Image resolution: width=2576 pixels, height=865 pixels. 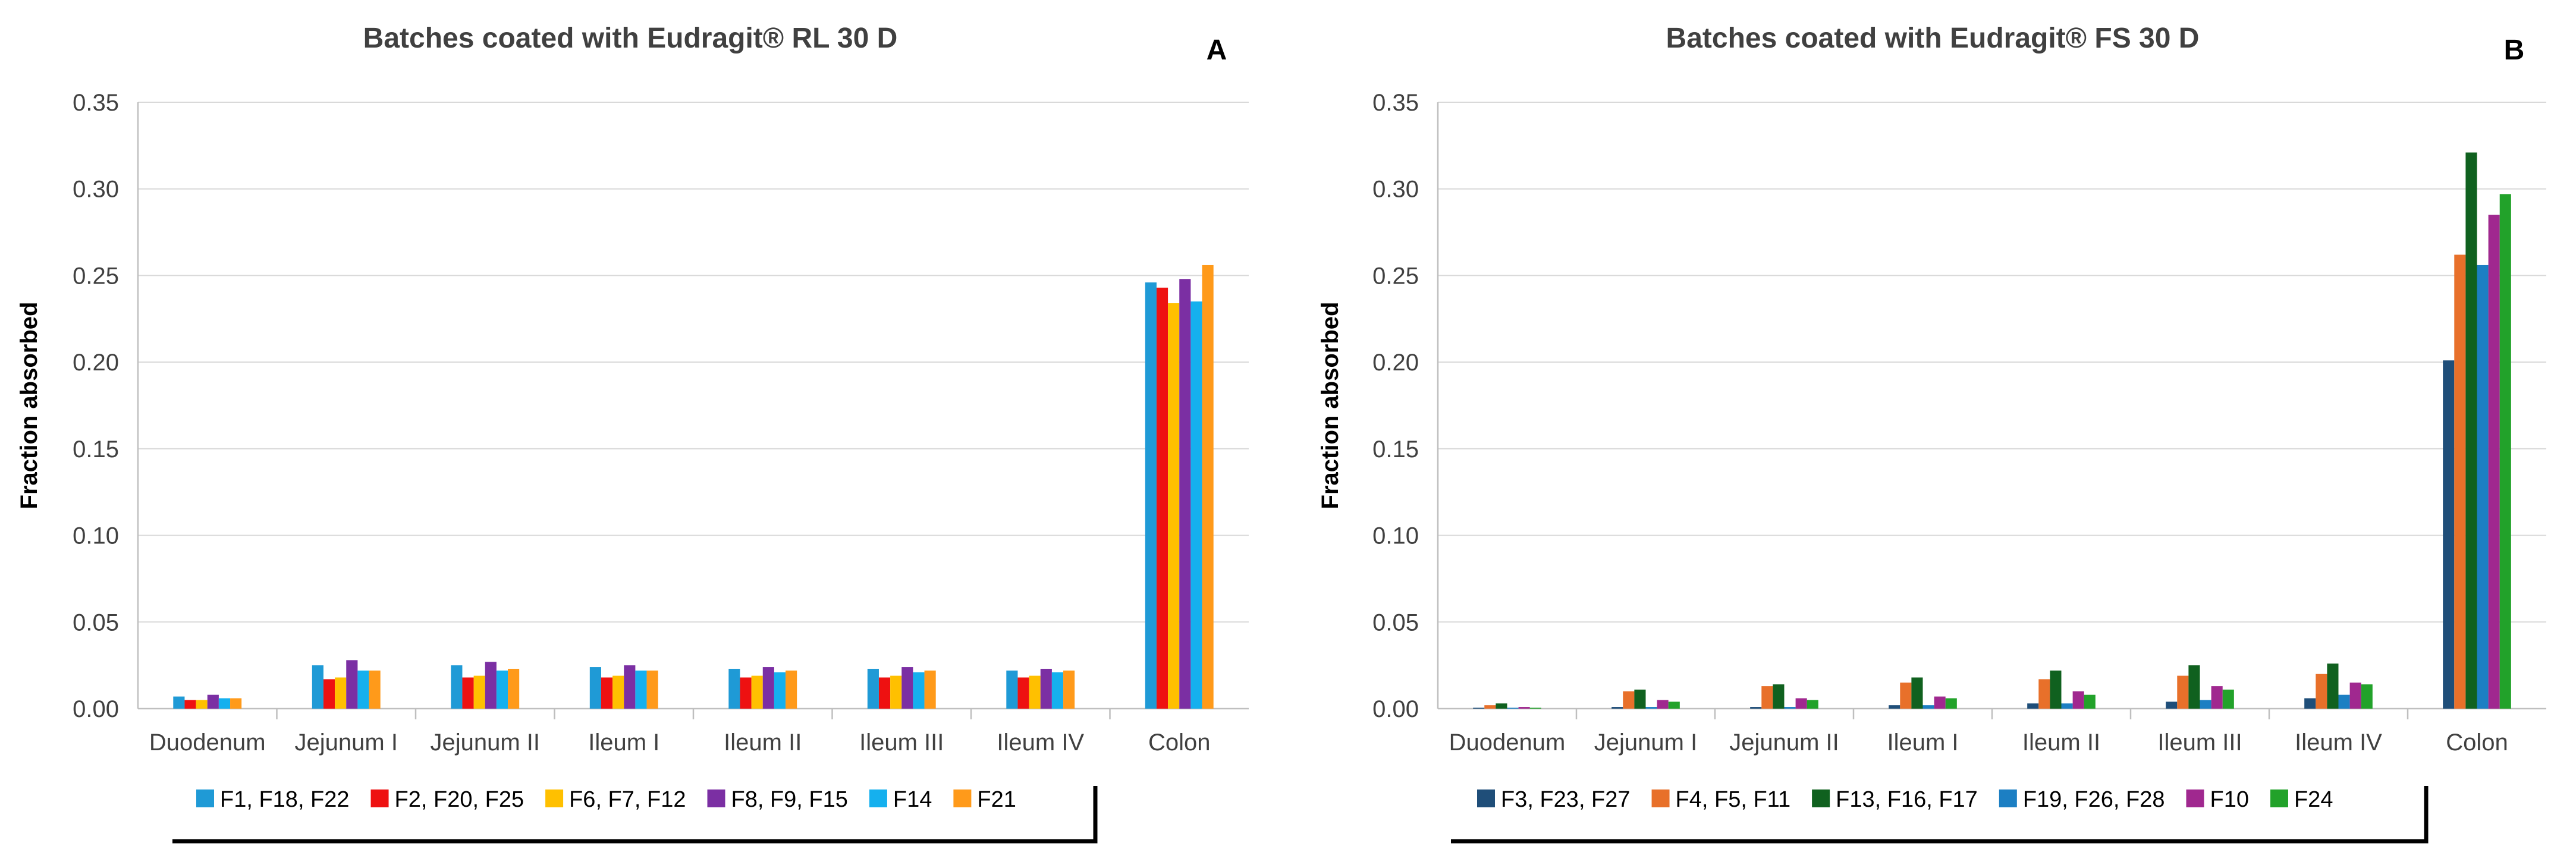 What do you see at coordinates (29, 405) in the screenshot?
I see `y-axis-label: Fraction absorbed` at bounding box center [29, 405].